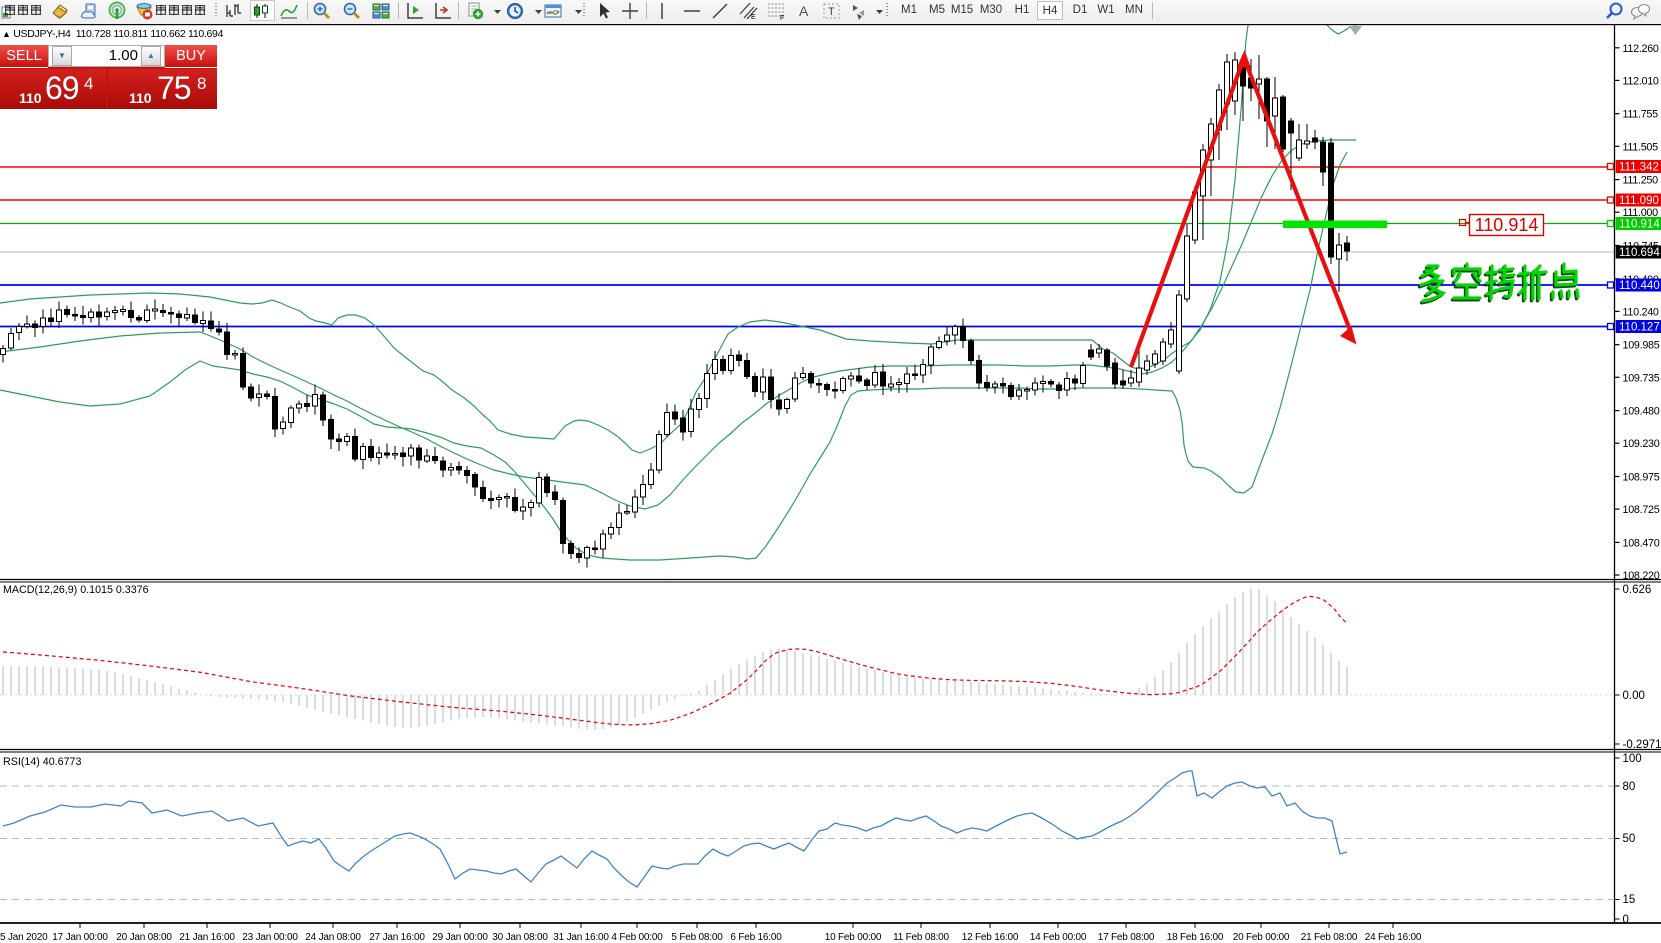 The width and height of the screenshot is (1661, 943). Describe the element at coordinates (144, 937) in the screenshot. I see `svg-text: 20 Jan 08:00` at that location.